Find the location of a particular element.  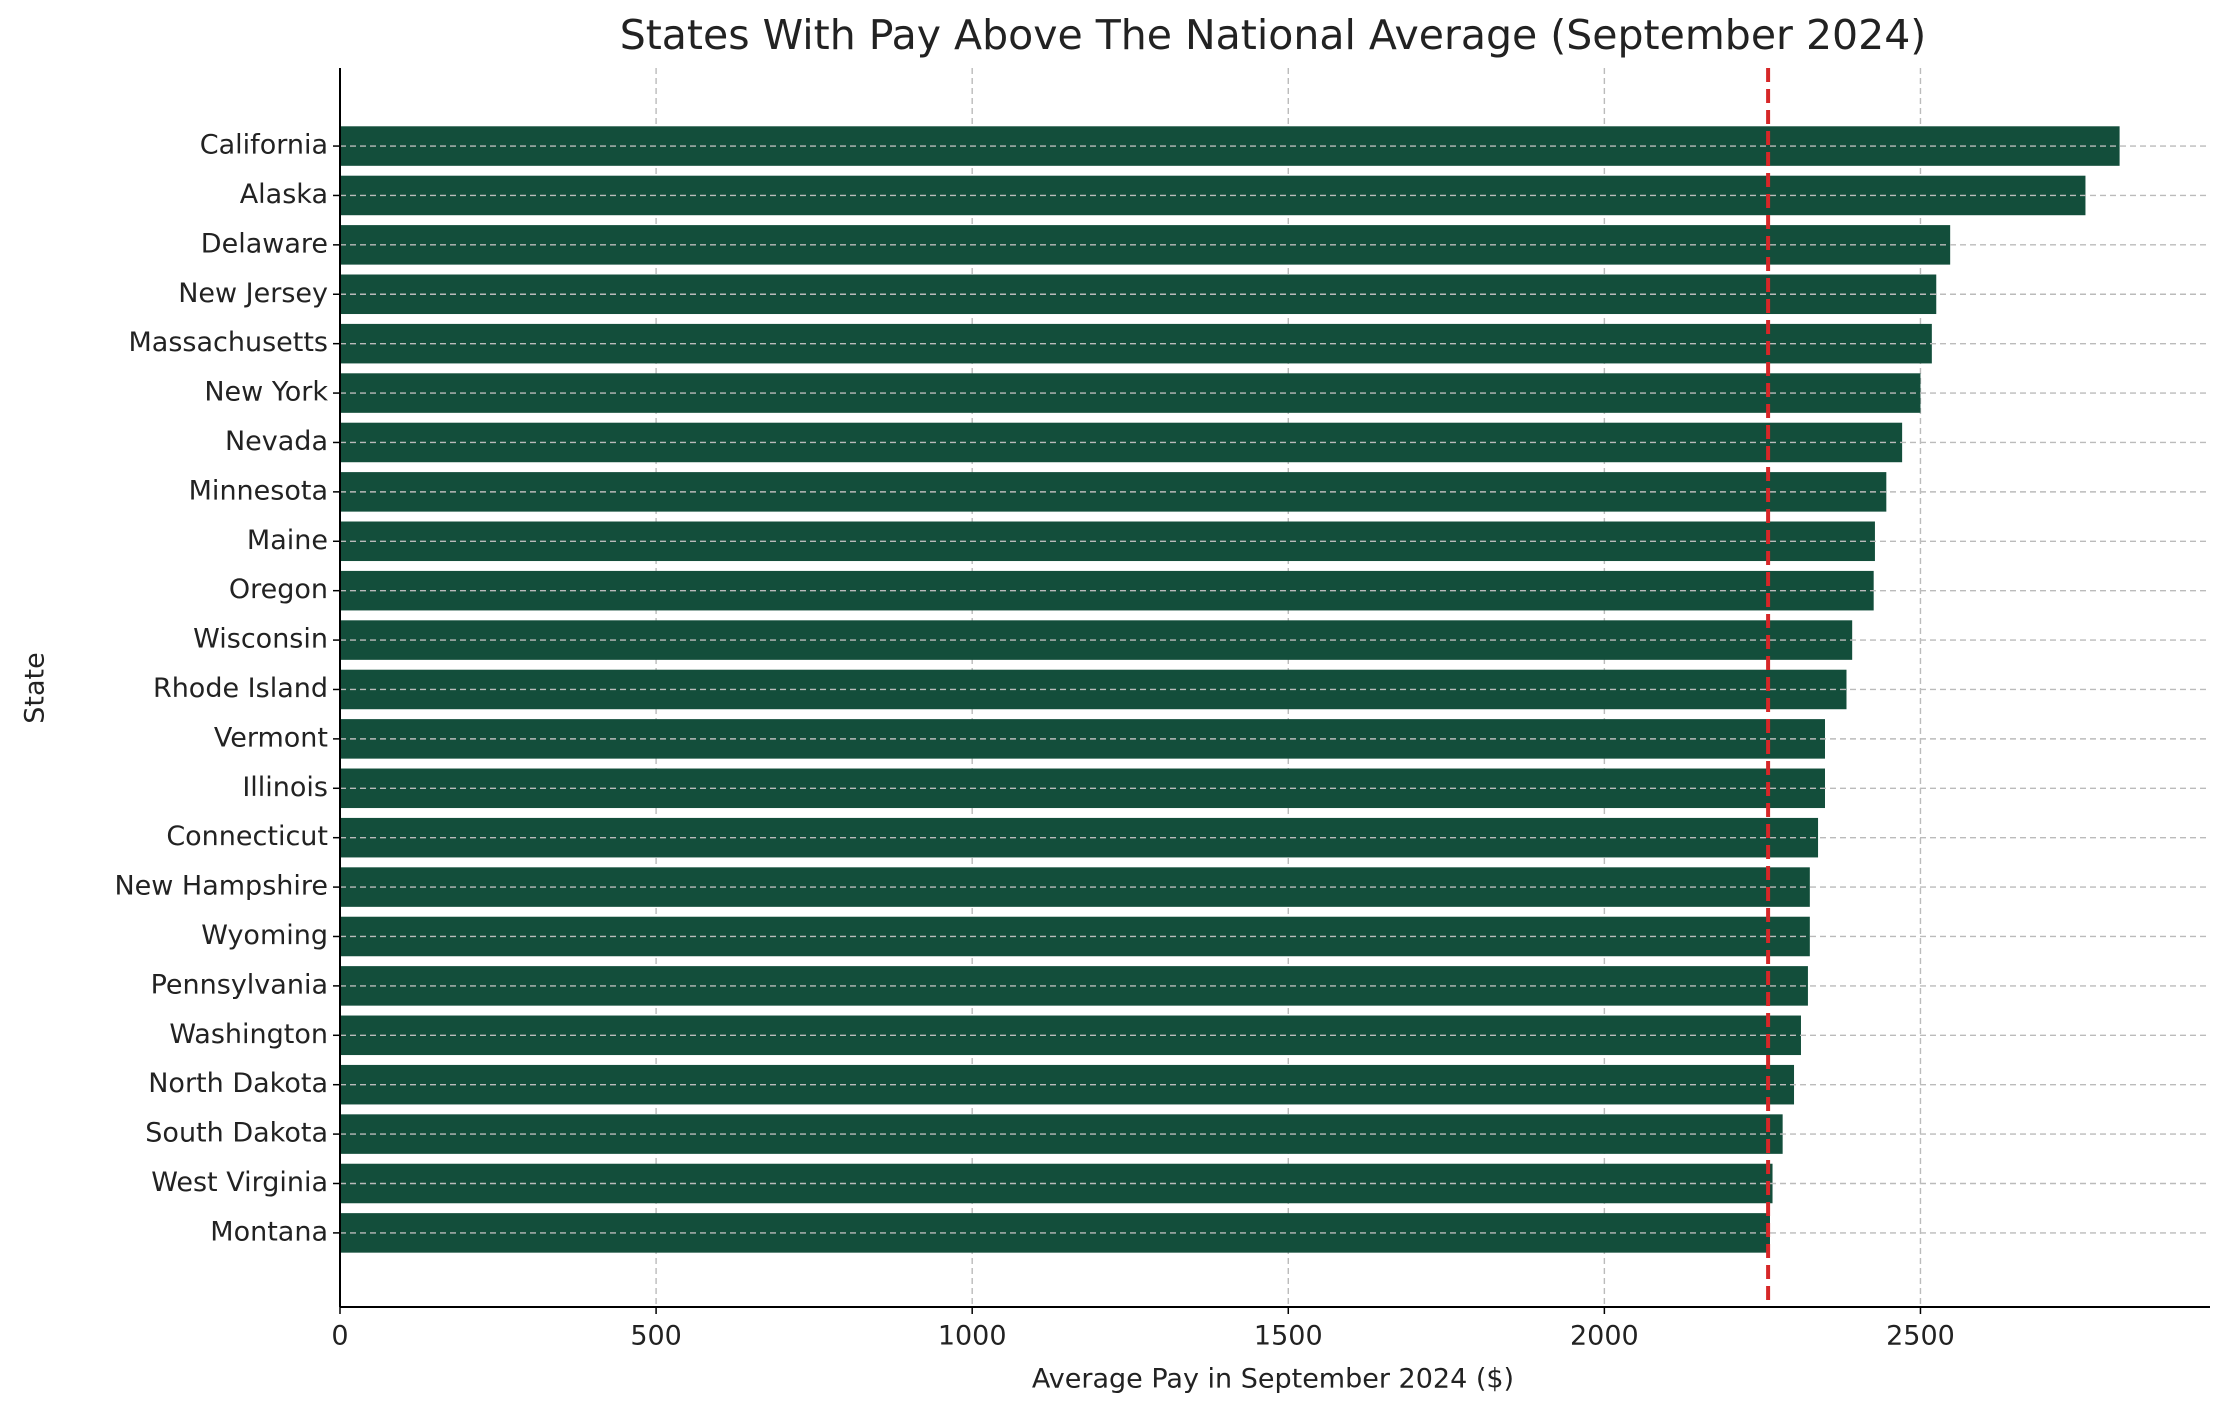

y-tick-label: California is located at coordinates (264, 145).